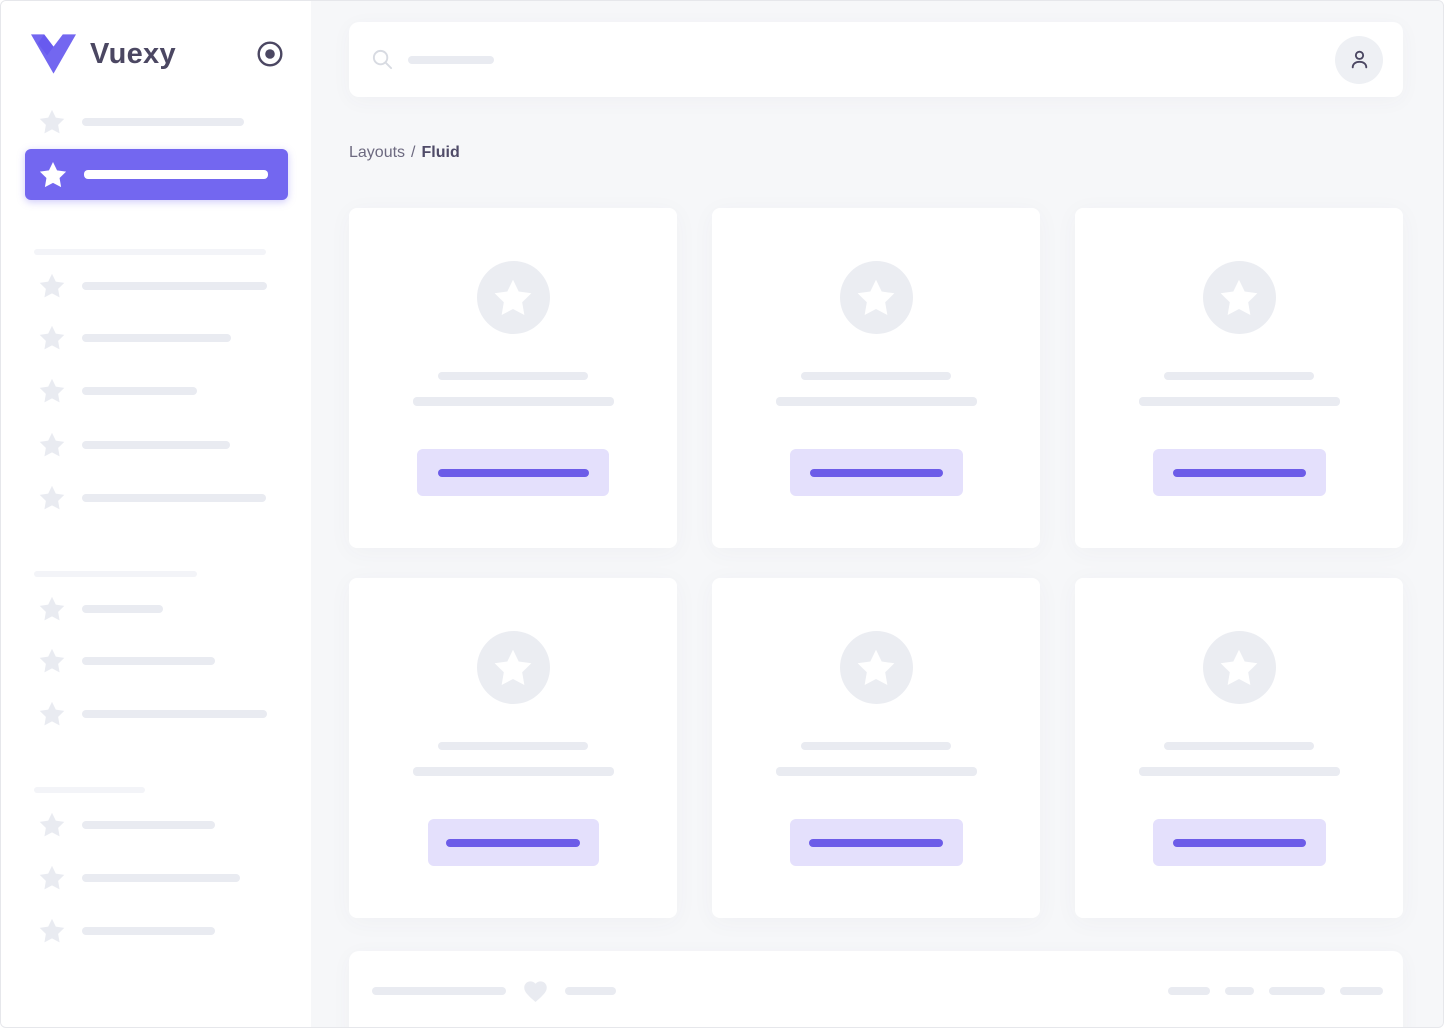  Describe the element at coordinates (133, 53) in the screenshot. I see `app-logo-text: Vuexy` at that location.